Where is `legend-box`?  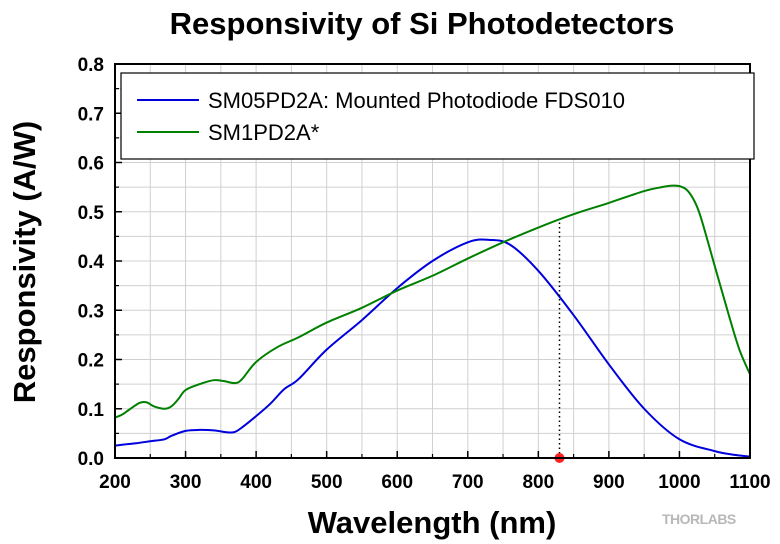 legend-box is located at coordinates (437, 116).